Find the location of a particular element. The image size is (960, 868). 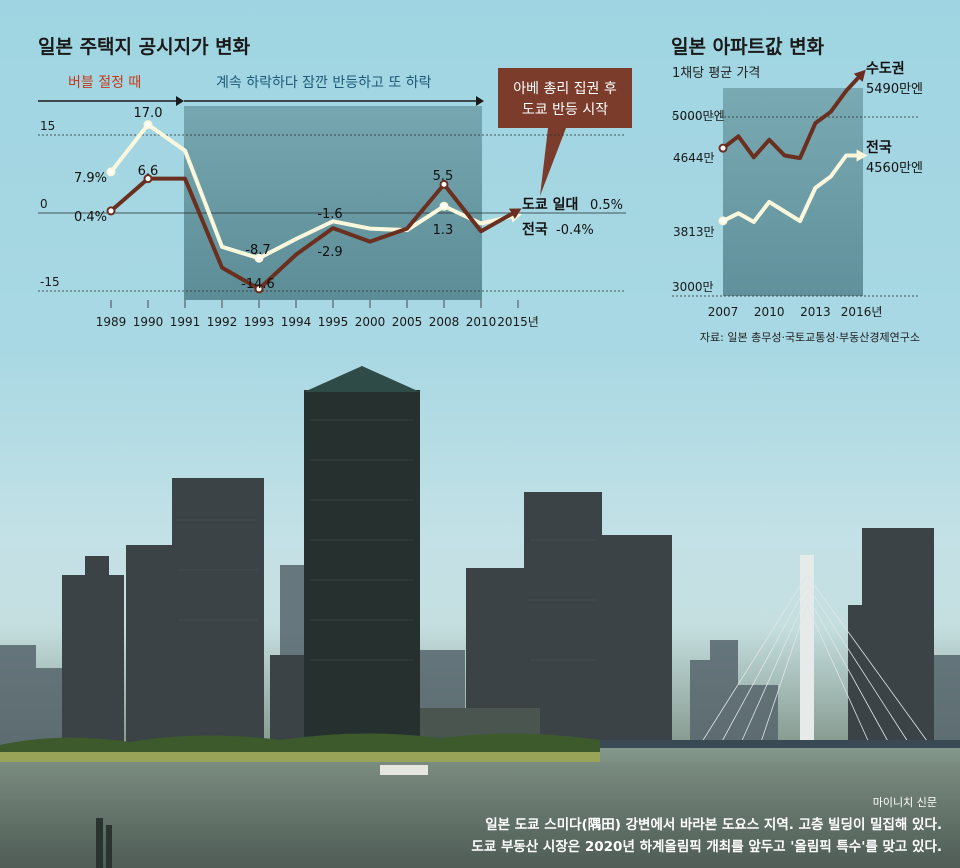

right-y-tick-5000: 5000만엔 is located at coordinates (698, 116).